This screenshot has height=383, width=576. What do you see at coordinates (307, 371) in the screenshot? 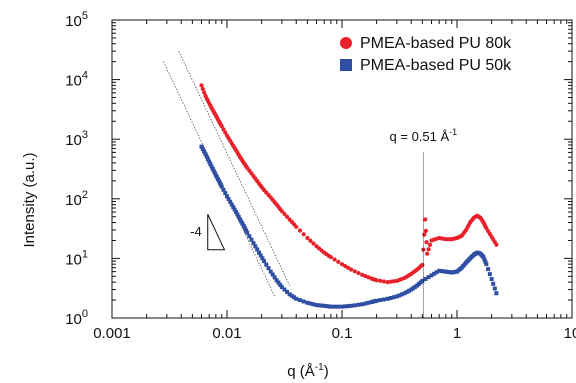
I see `x-axis-title: q (Å-1)` at bounding box center [307, 371].